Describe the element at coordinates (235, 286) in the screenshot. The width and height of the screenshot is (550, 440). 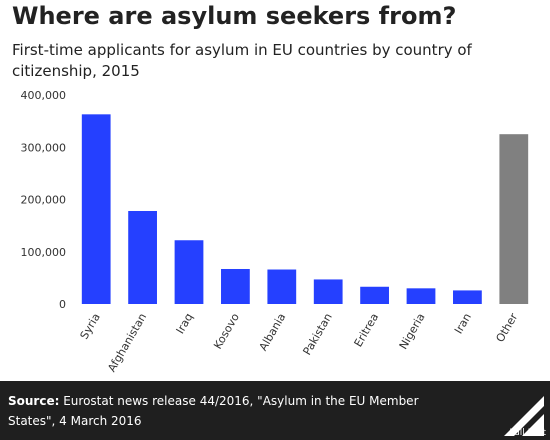
I see `bar-kosovo` at that location.